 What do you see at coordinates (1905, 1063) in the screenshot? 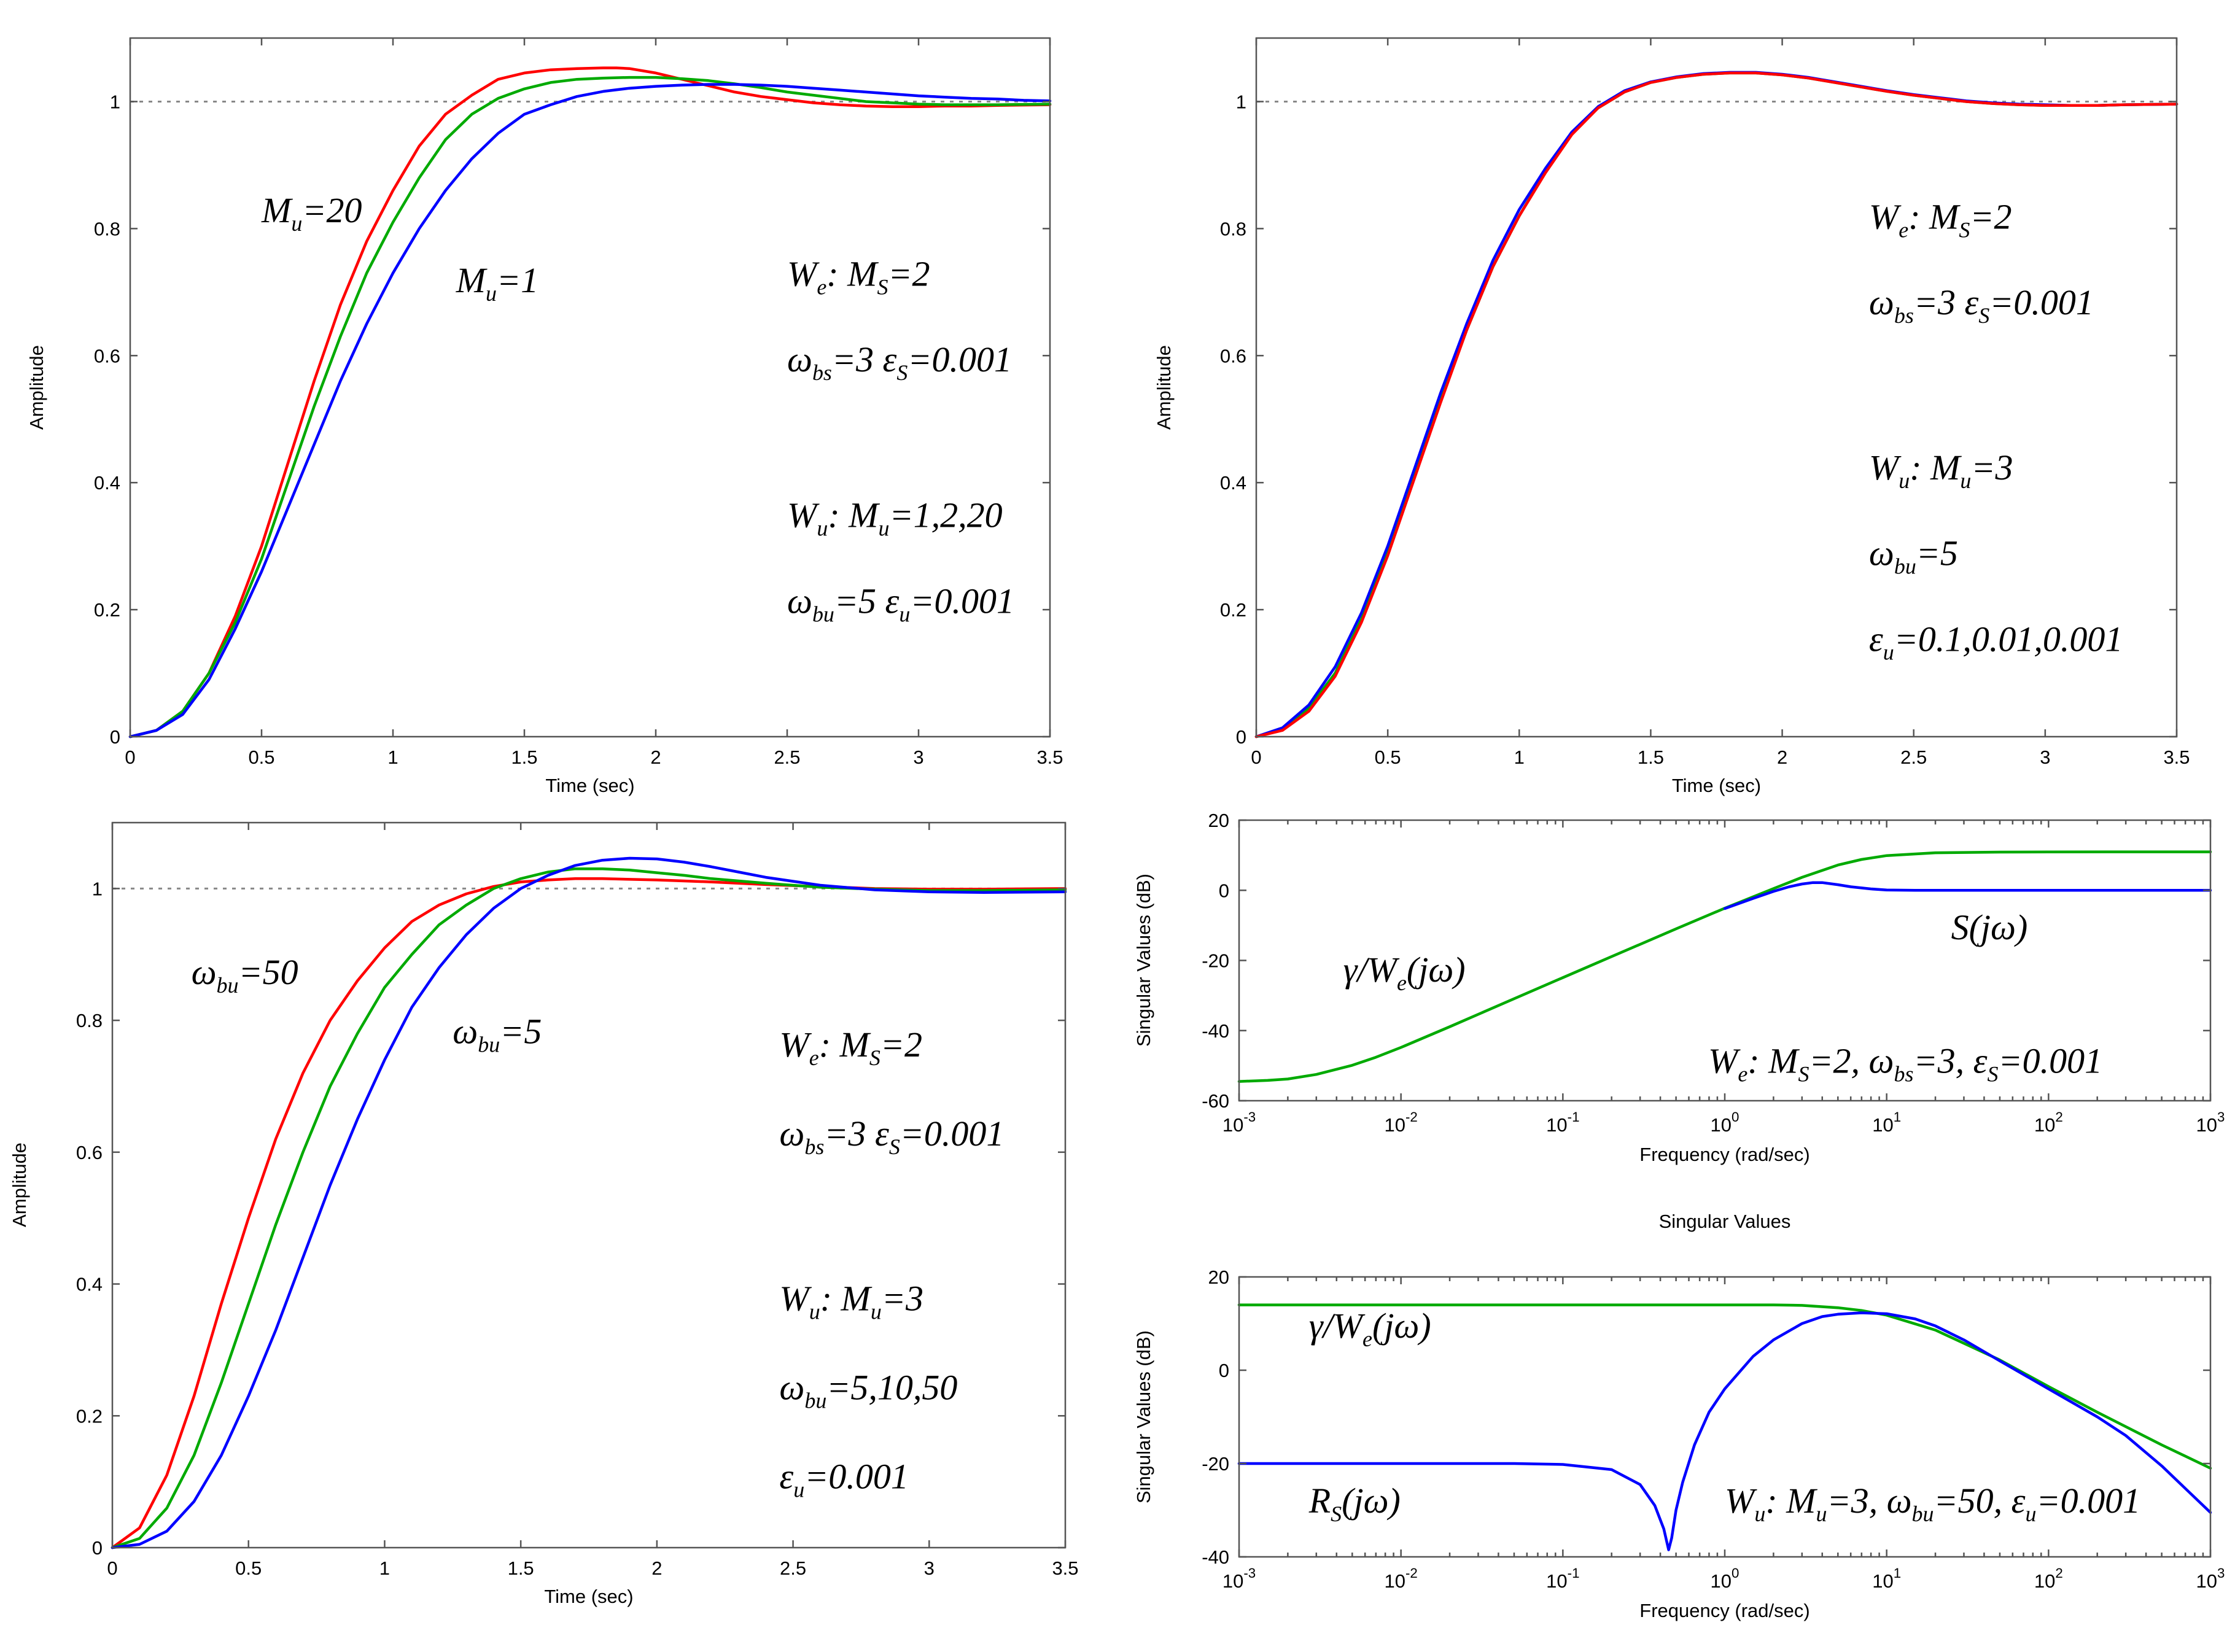
I see `annotation-we: We: MS=2, ωbs=3, εS=0.001` at bounding box center [1905, 1063].